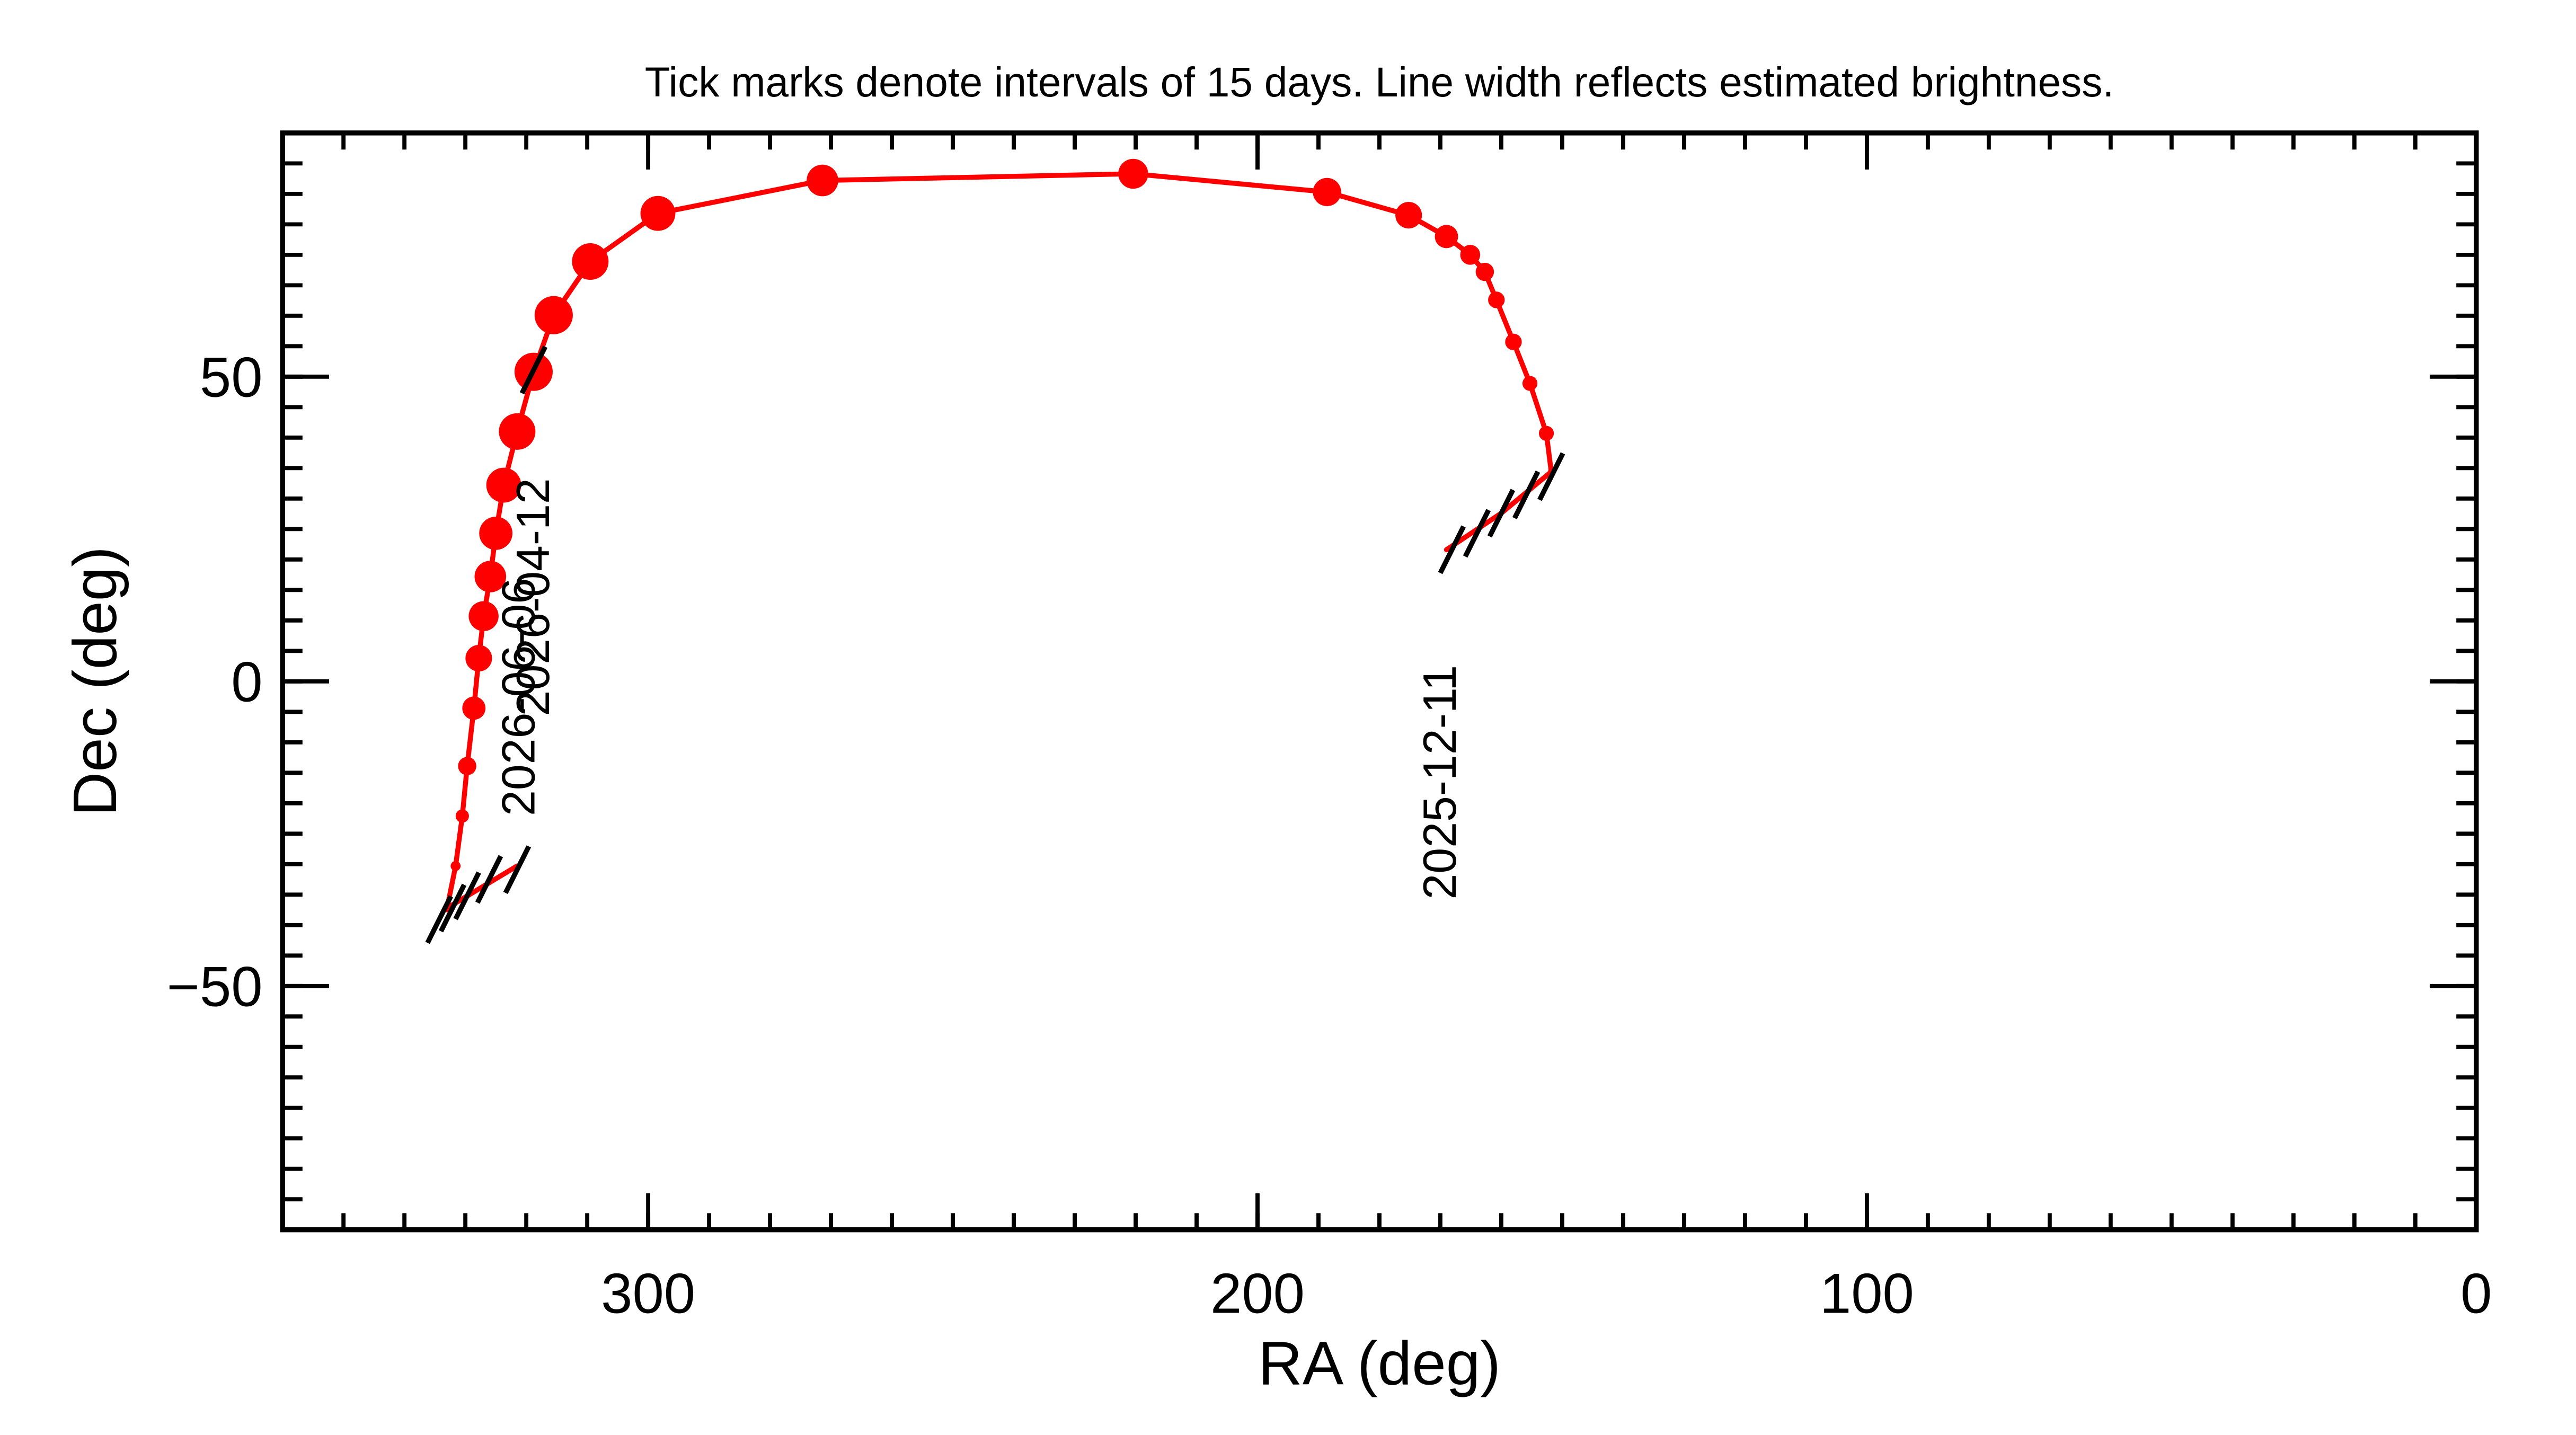 This screenshot has height=1435, width=2576. Describe the element at coordinates (215, 986) in the screenshot. I see `y-tick-label: −50` at that location.